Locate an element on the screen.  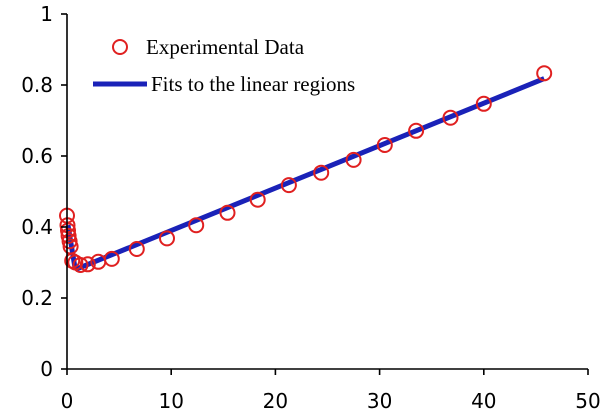
x-tick-label: 0 is located at coordinates (67, 401).